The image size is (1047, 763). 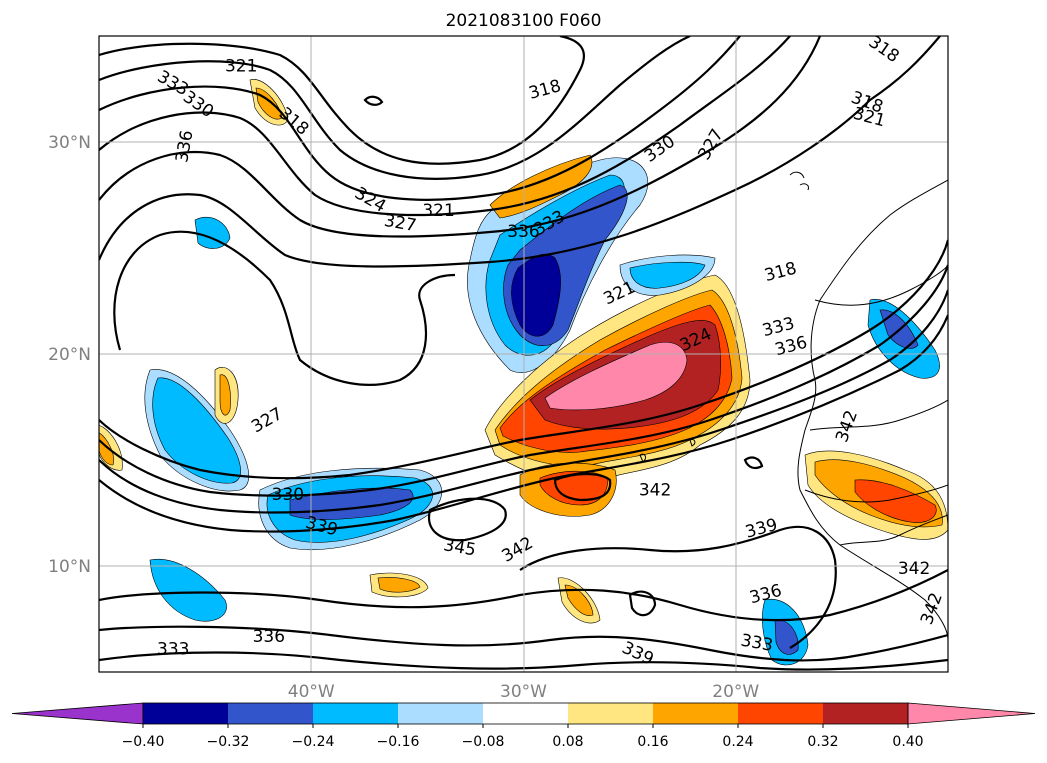 What do you see at coordinates (313, 742) in the screenshot?
I see `colorbar-label: −0.24` at bounding box center [313, 742].